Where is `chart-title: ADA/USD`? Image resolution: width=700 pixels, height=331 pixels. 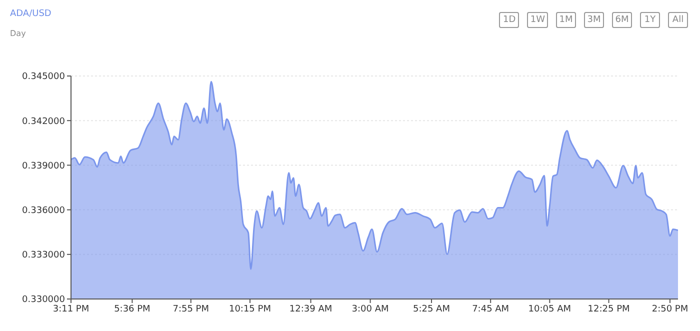 chart-title: ADA/USD is located at coordinates (31, 14).